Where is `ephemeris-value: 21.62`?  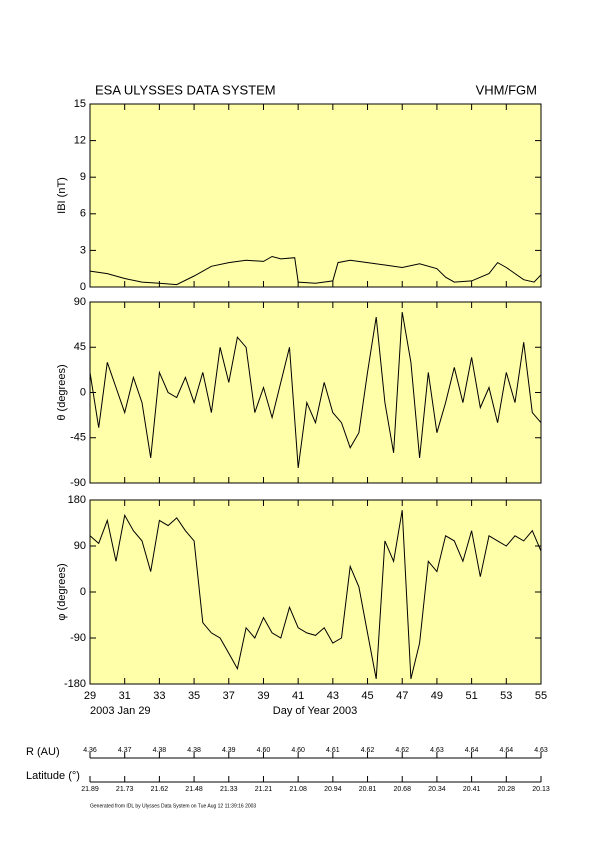 ephemeris-value: 21.62 is located at coordinates (160, 789).